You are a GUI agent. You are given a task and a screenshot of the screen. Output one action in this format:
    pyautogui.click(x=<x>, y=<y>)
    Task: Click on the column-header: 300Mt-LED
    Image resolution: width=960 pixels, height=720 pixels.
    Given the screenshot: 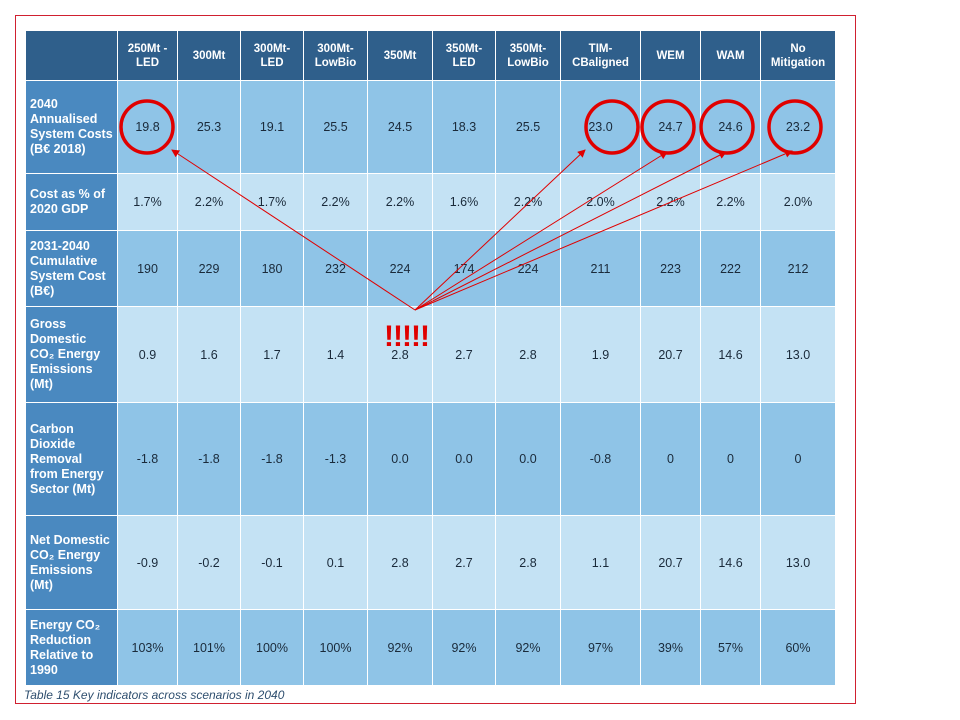 What is the action you would take?
    pyautogui.click(x=272, y=55)
    